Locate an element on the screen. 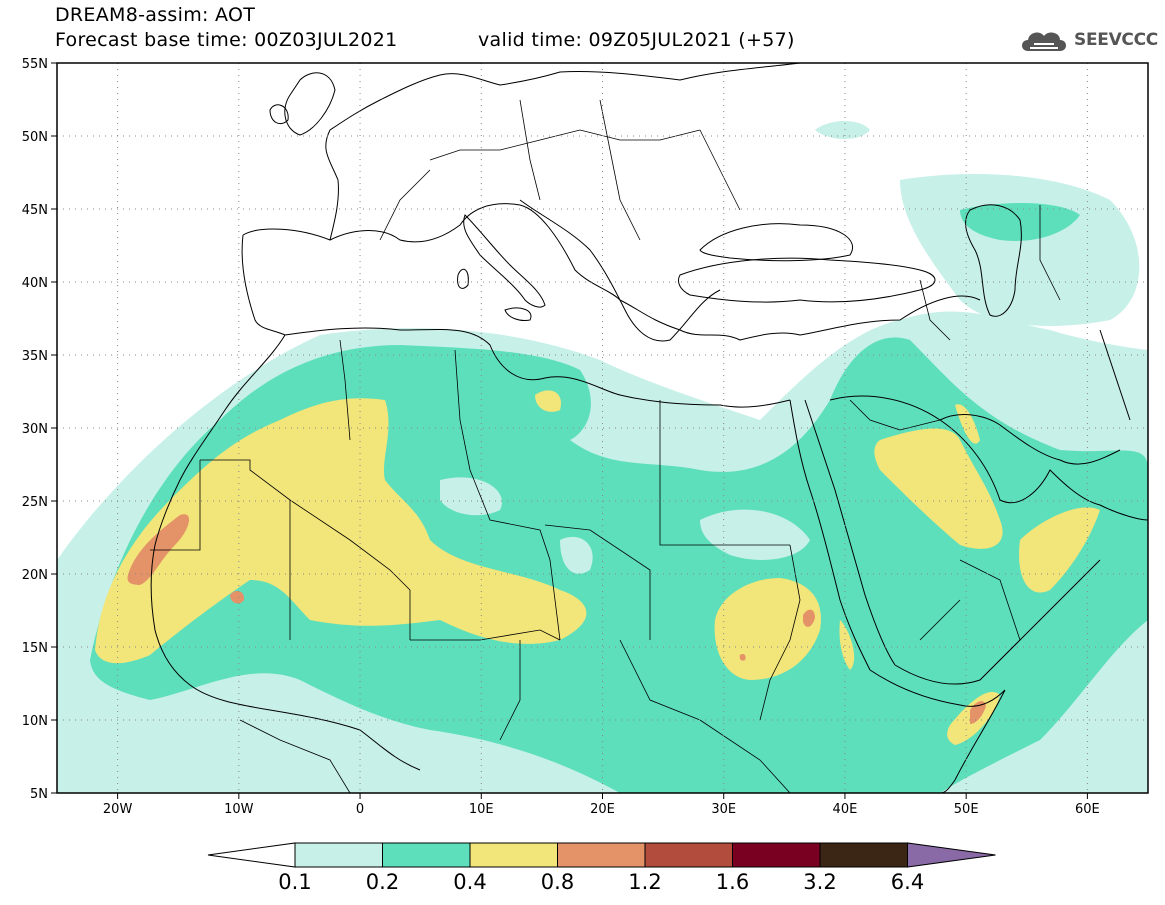 The width and height of the screenshot is (1165, 905). latitude-axis: 55N 50N 45N 40N 35N 30N 25N 20N 15N 10N 5N is located at coordinates (39, 429).